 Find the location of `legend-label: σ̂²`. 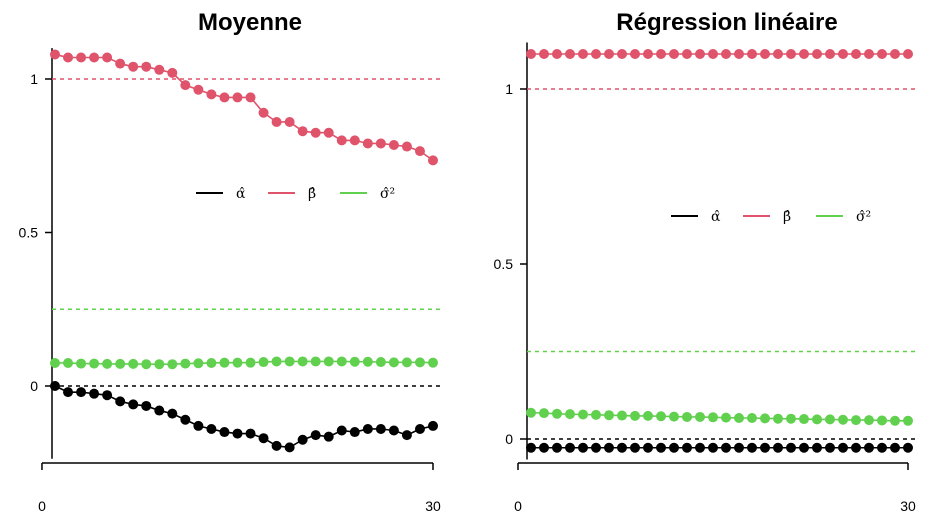

legend-label: σ̂² is located at coordinates (387, 194).